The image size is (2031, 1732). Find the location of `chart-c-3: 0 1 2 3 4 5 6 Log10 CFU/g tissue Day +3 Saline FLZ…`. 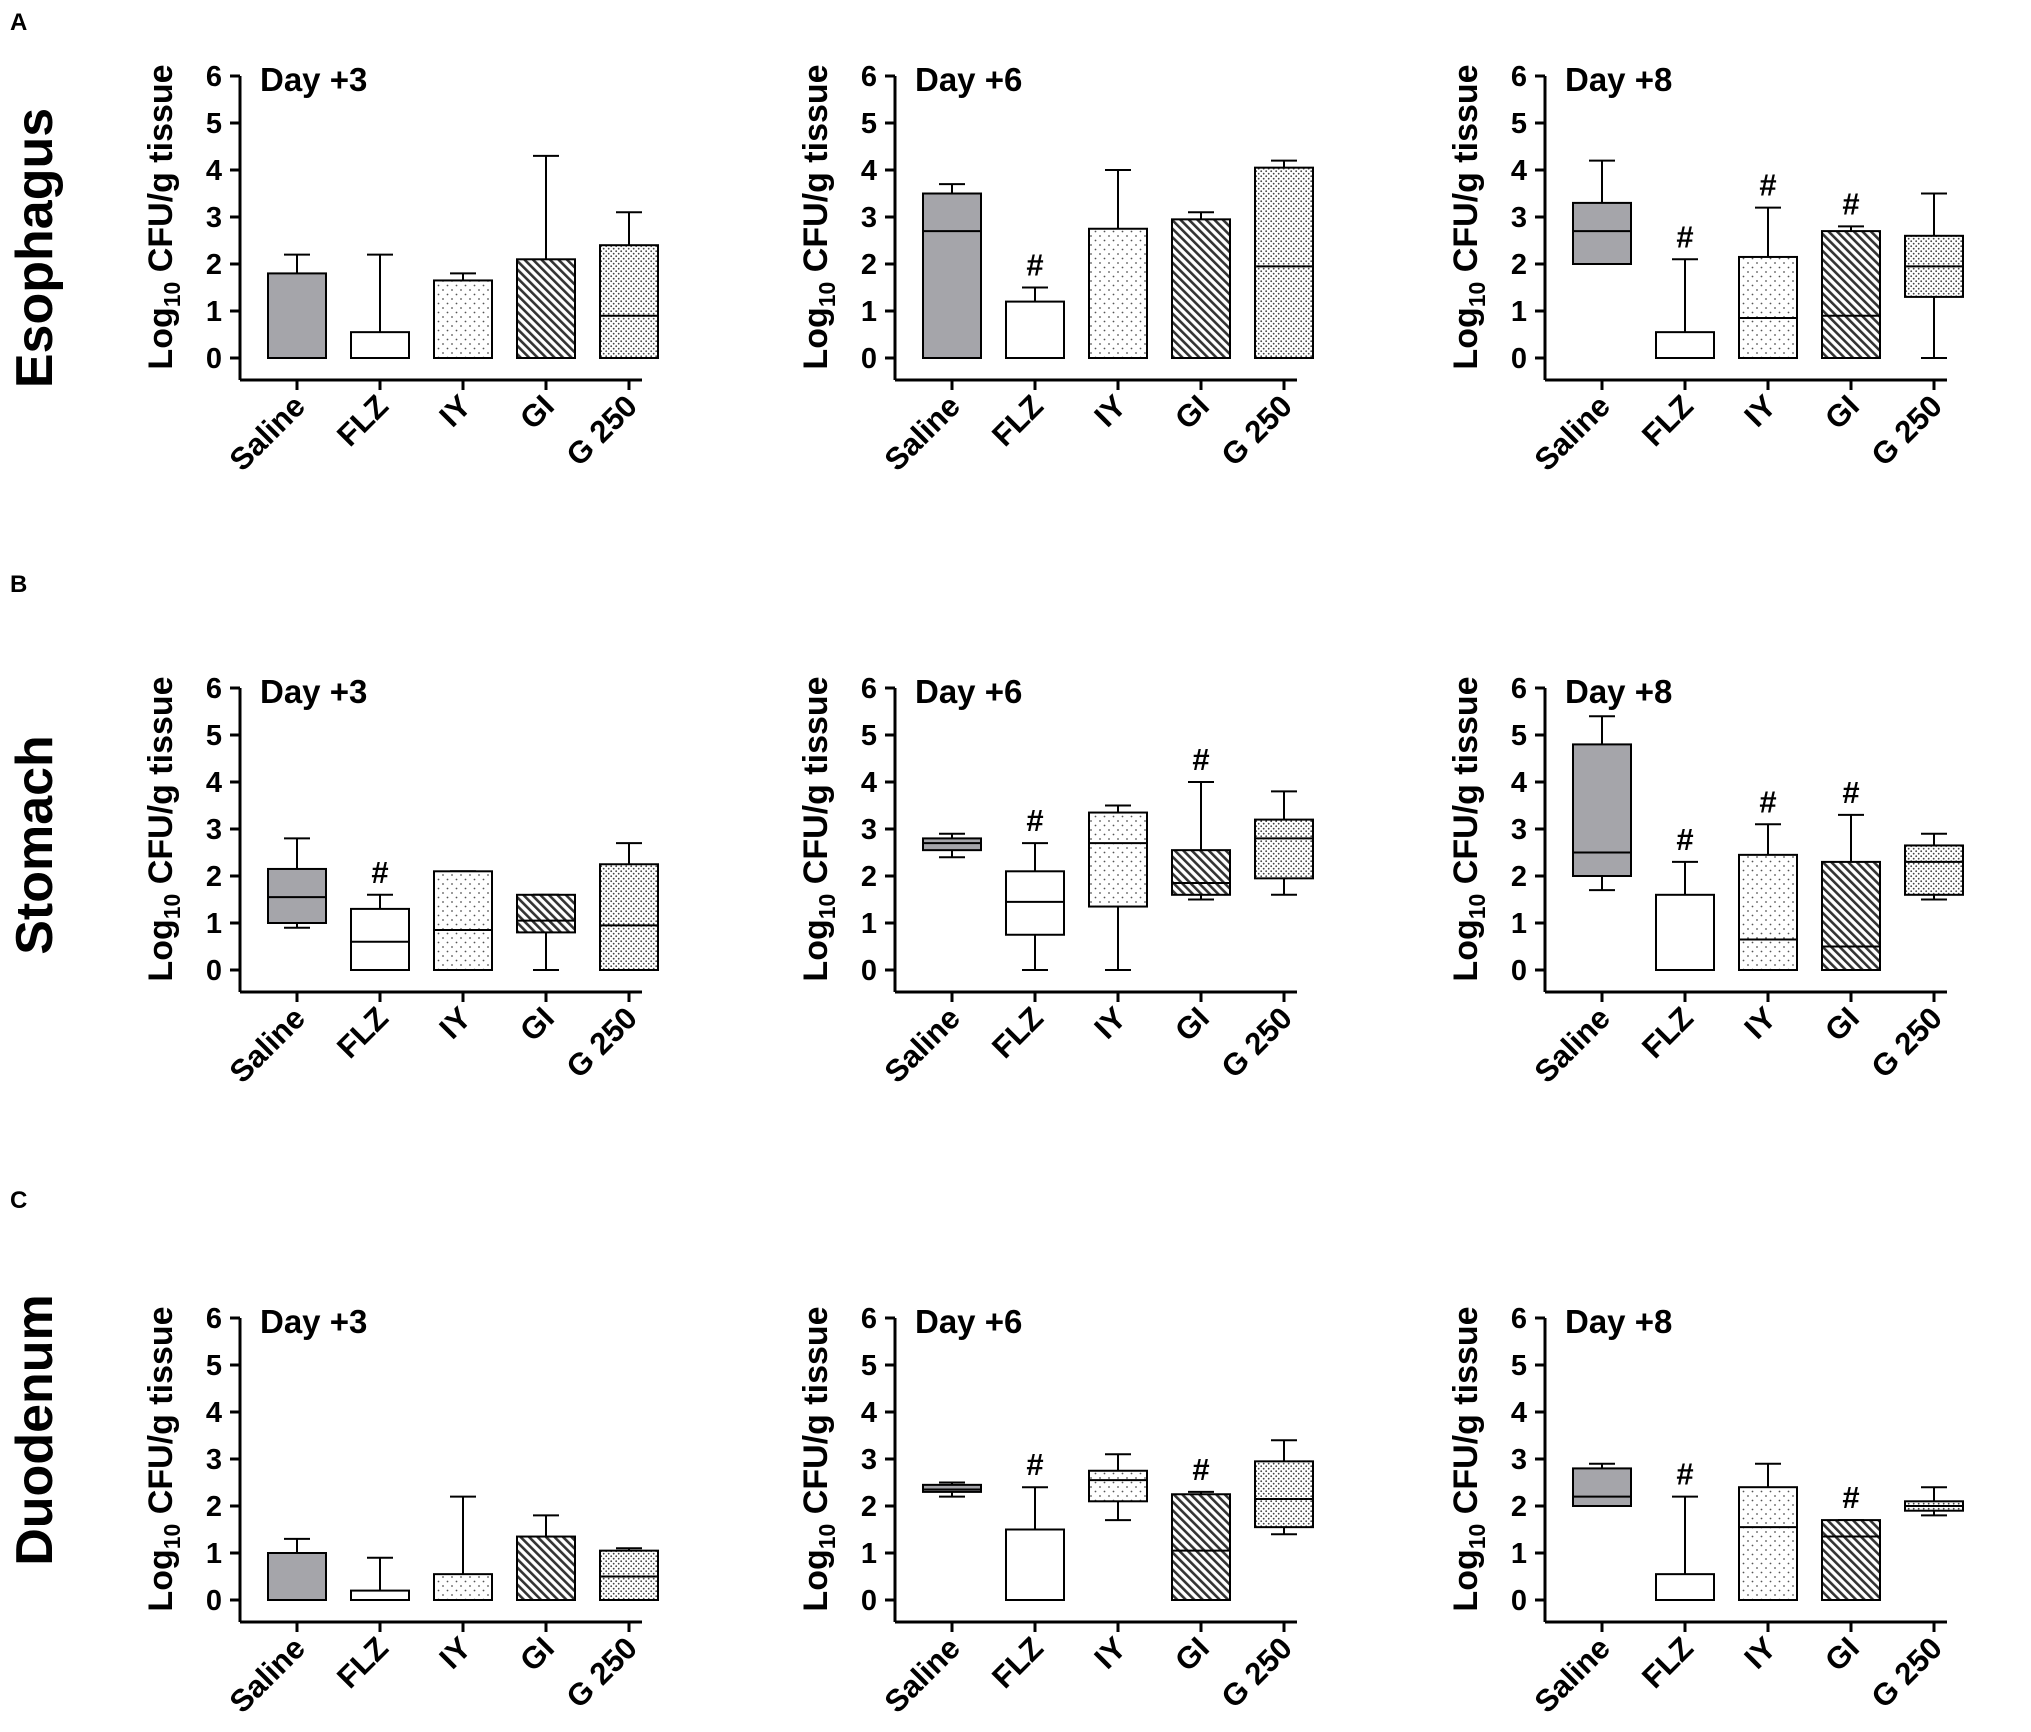

chart-c-3: 0 1 2 3 4 5 6 Log10 CFU/g tissue Day +3 Saline FLZ… is located at coordinates (400, 1511).